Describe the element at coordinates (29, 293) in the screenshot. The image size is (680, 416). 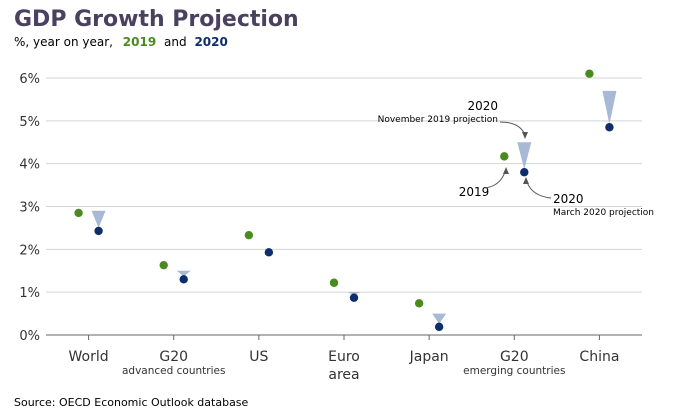
I see `y-tick-label: 1%` at that location.